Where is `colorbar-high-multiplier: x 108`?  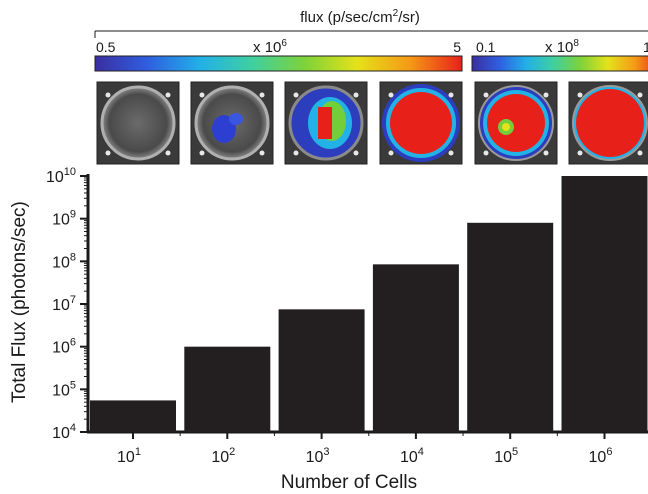
colorbar-high-multiplier: x 108 is located at coordinates (562, 47).